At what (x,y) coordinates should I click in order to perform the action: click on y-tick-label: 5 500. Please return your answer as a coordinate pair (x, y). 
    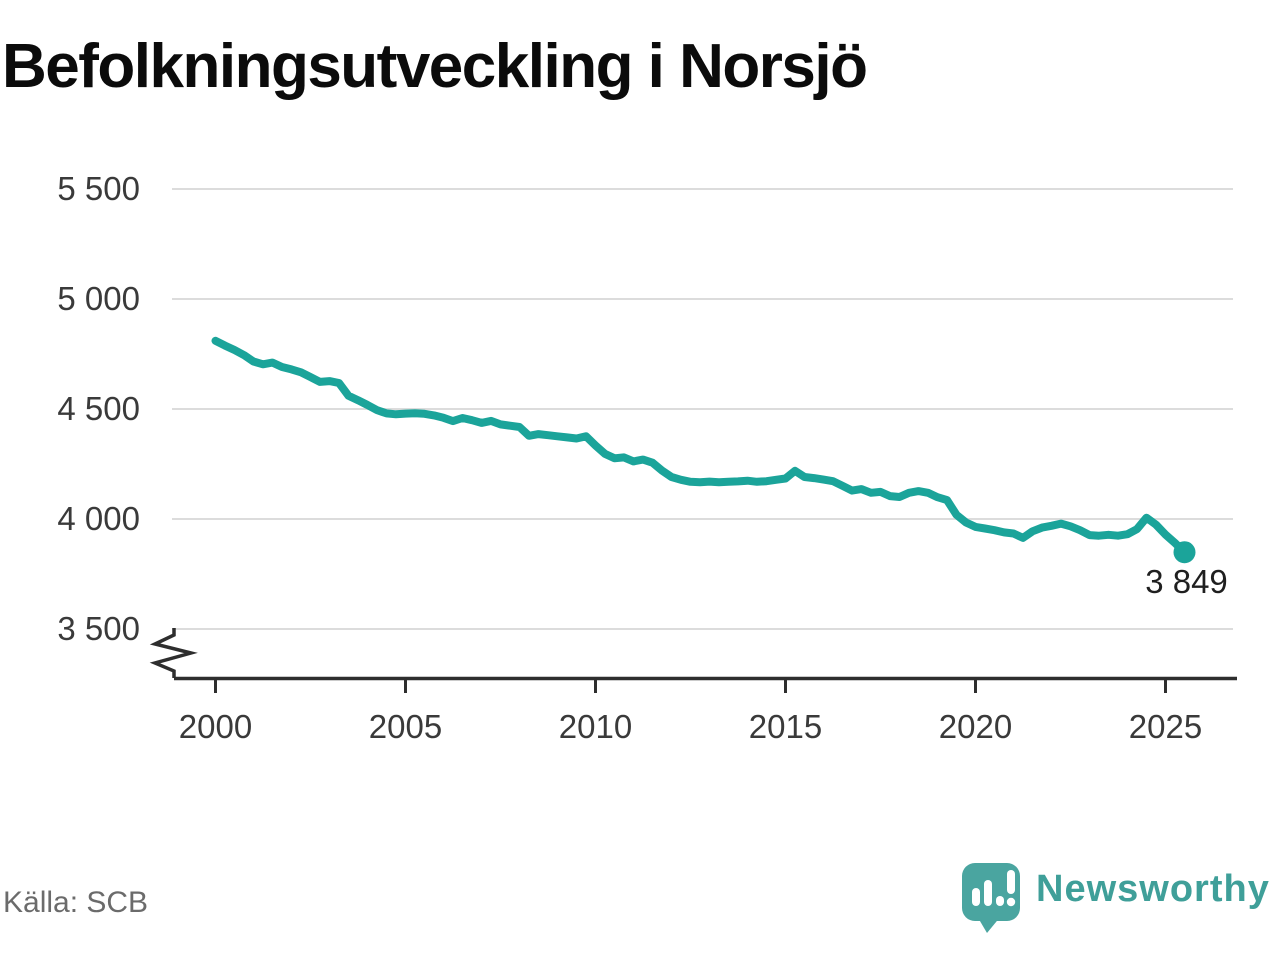
    Looking at the image, I should click on (98, 188).